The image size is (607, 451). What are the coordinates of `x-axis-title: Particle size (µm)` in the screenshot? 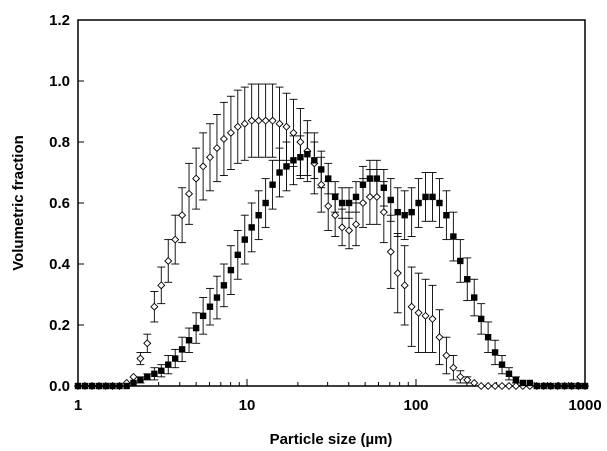 It's located at (331, 439).